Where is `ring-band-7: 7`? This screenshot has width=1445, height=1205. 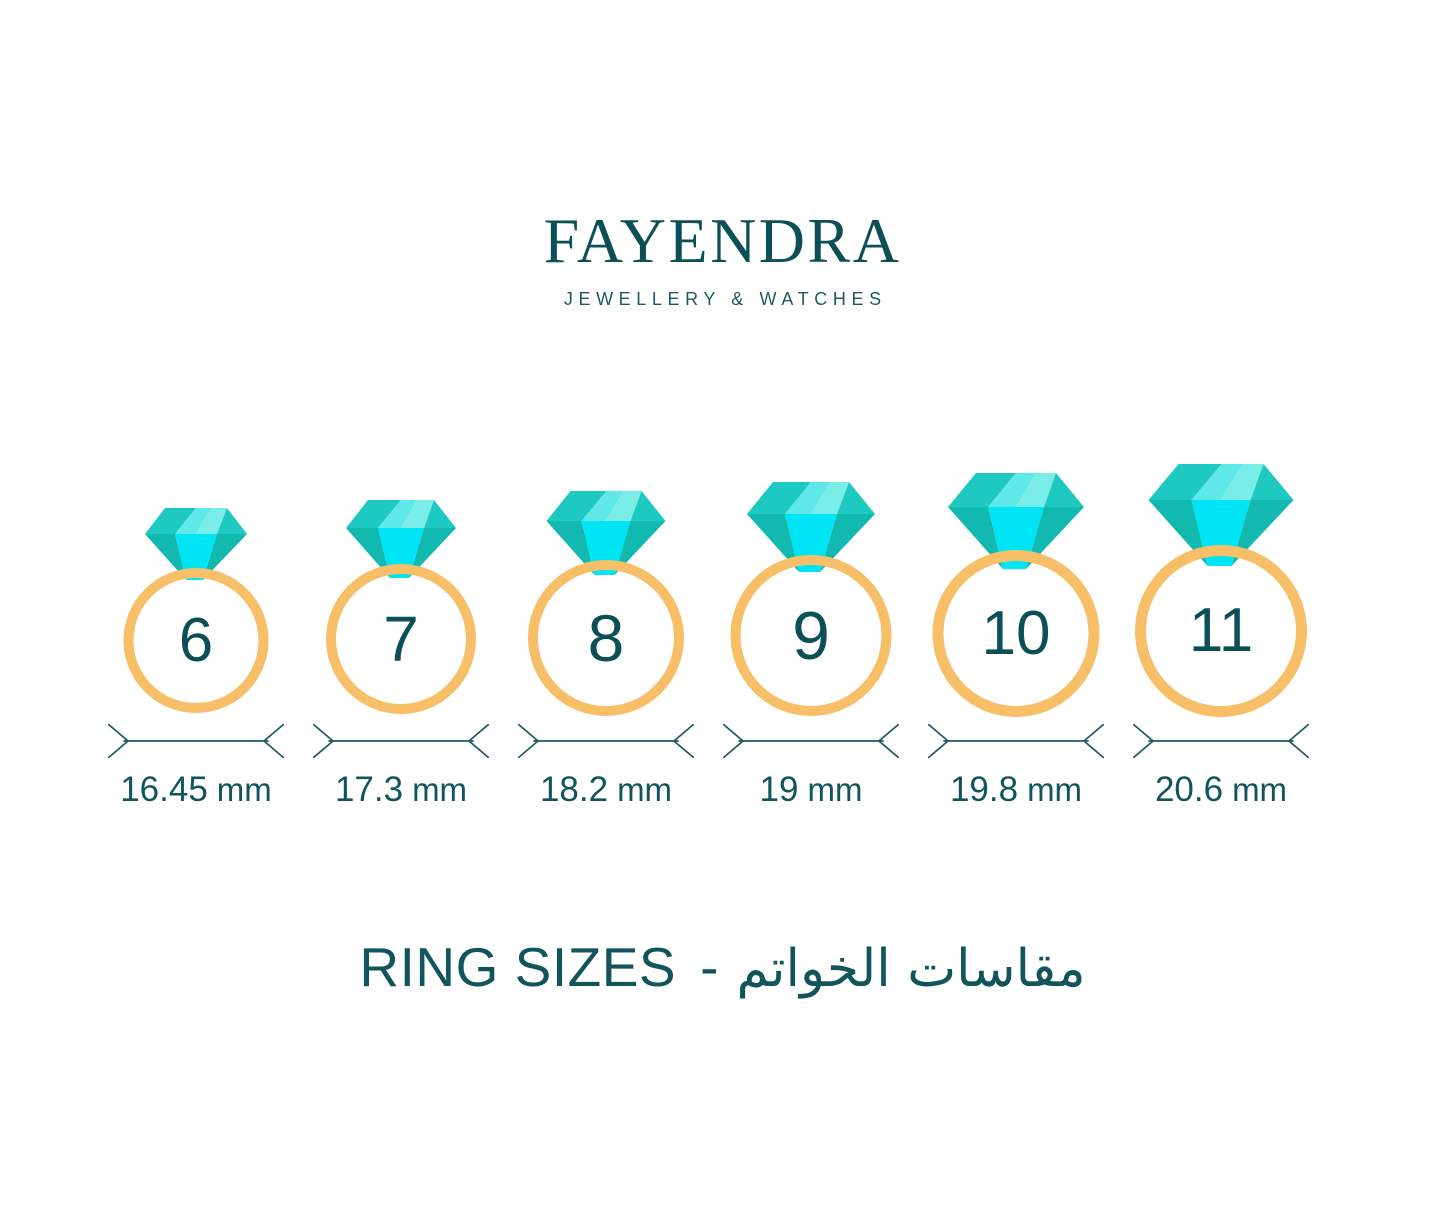 ring-band-7: 7 is located at coordinates (401, 639).